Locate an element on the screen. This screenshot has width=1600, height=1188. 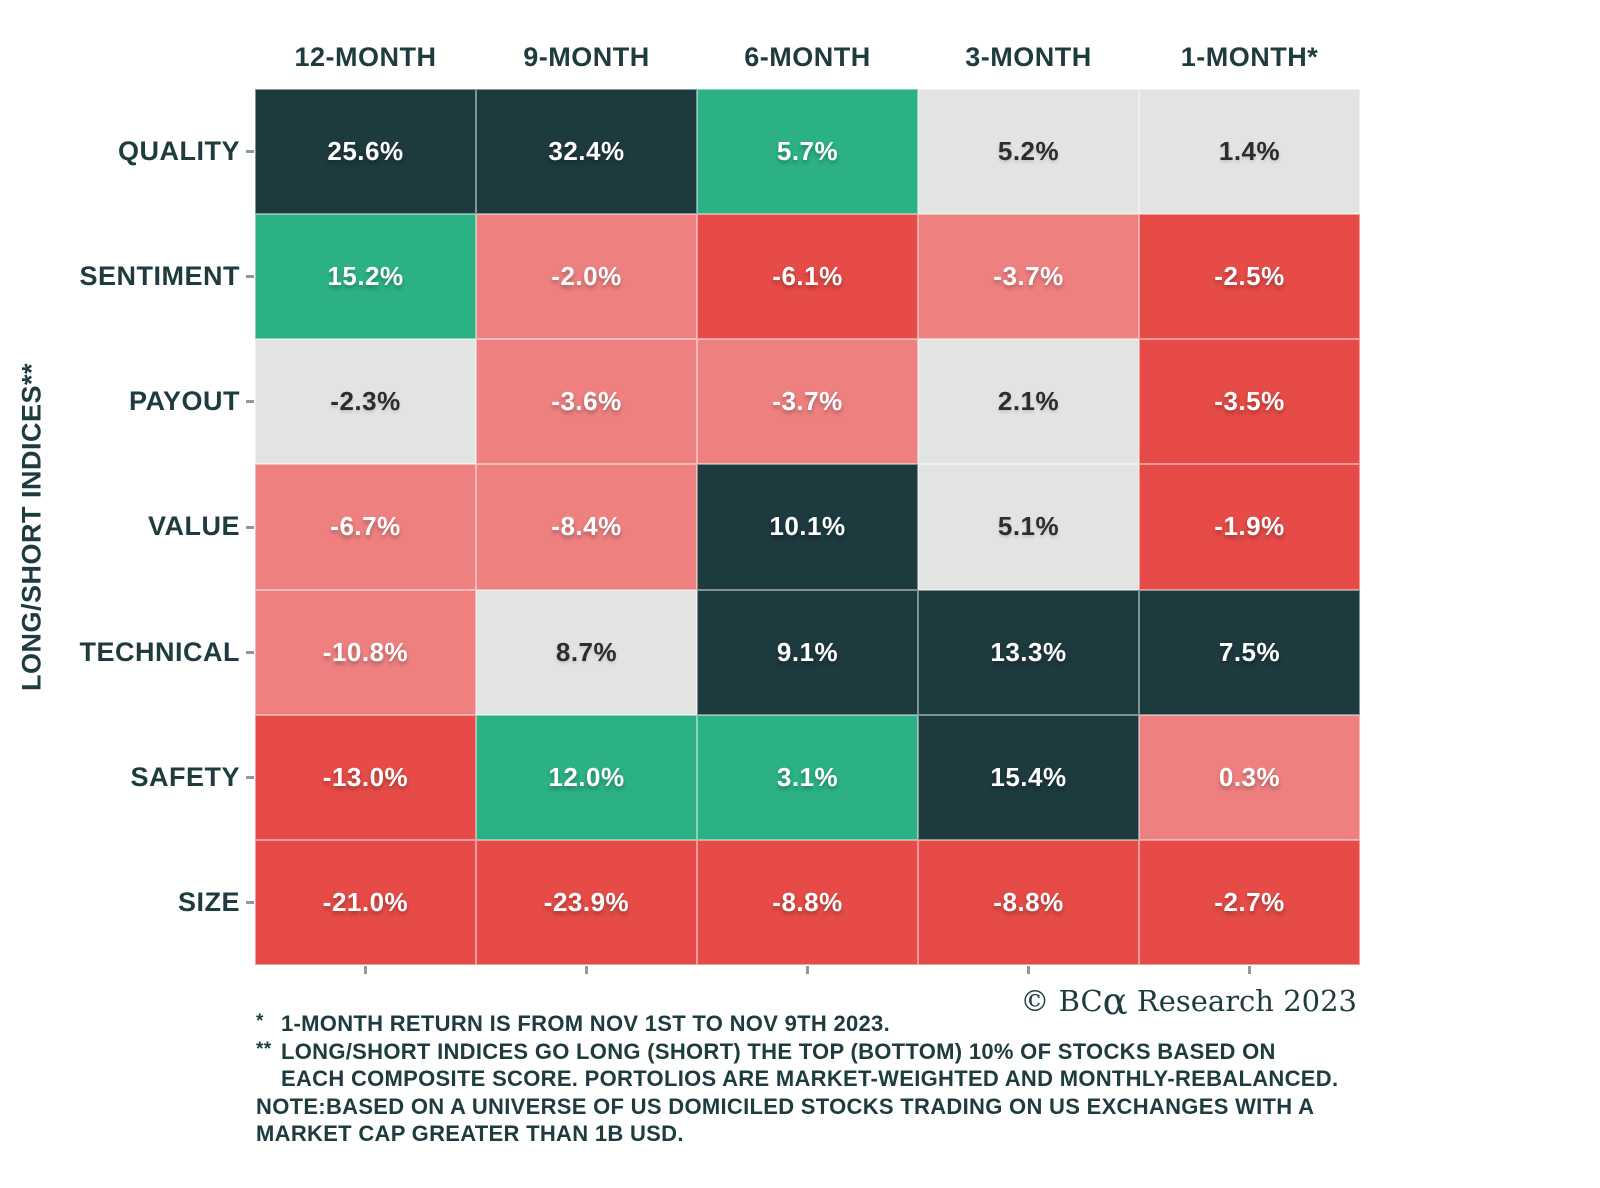
cell-value-9-month: -8.4% is located at coordinates (586, 527).